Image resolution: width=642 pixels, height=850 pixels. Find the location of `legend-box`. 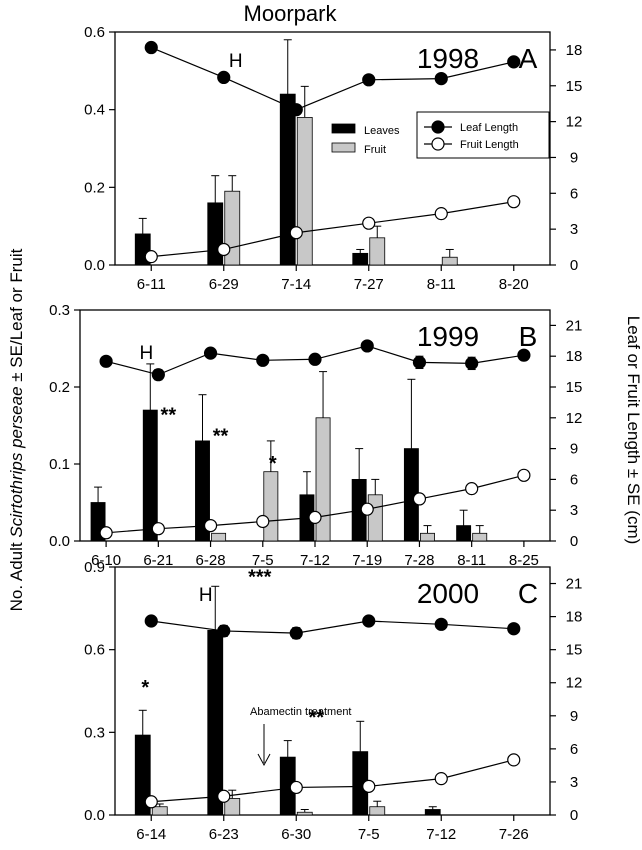

legend-box is located at coordinates (483, 135).